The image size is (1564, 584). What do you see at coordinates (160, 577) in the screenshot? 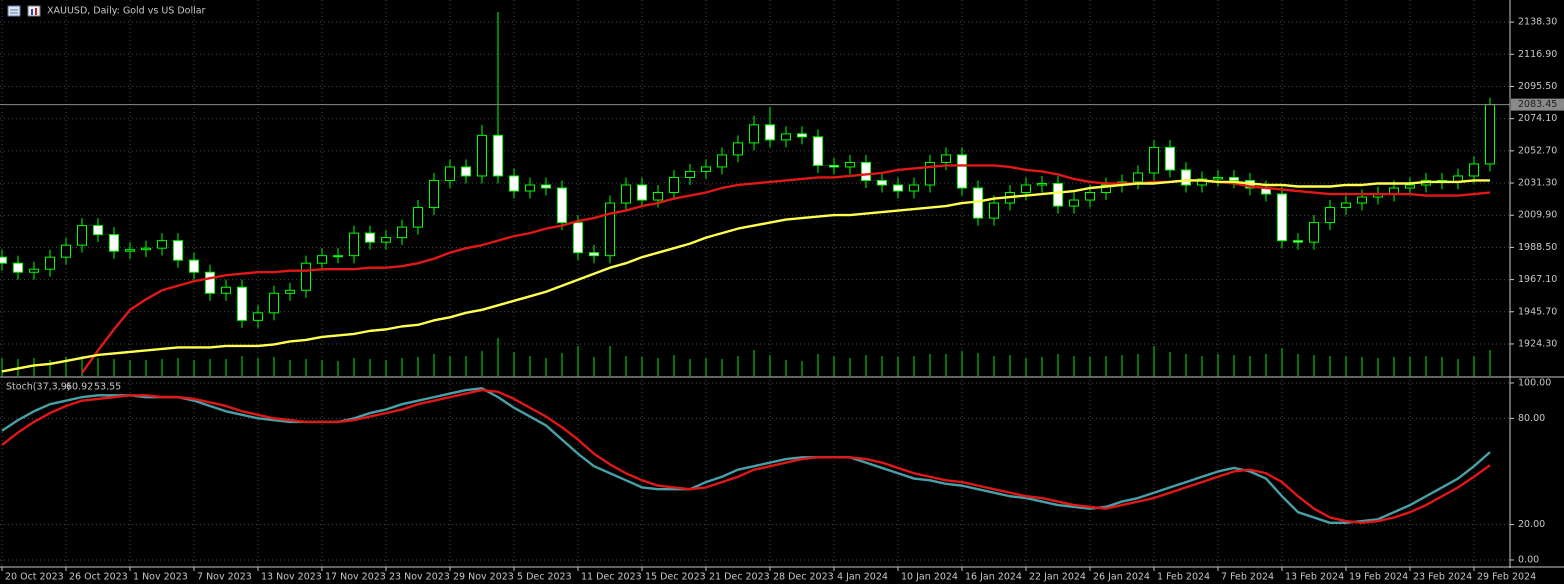
I see `x-tick-label: 1 Nov 2023` at bounding box center [160, 577].